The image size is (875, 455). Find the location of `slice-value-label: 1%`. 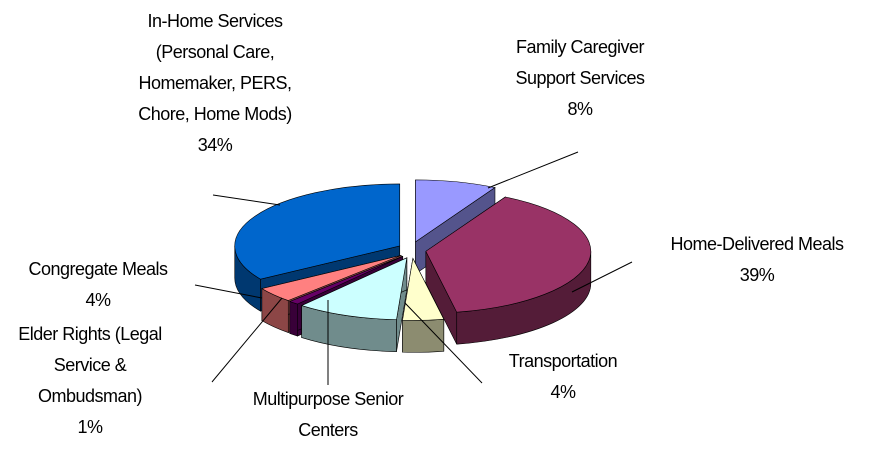

slice-value-label: 1% is located at coordinates (90, 427).